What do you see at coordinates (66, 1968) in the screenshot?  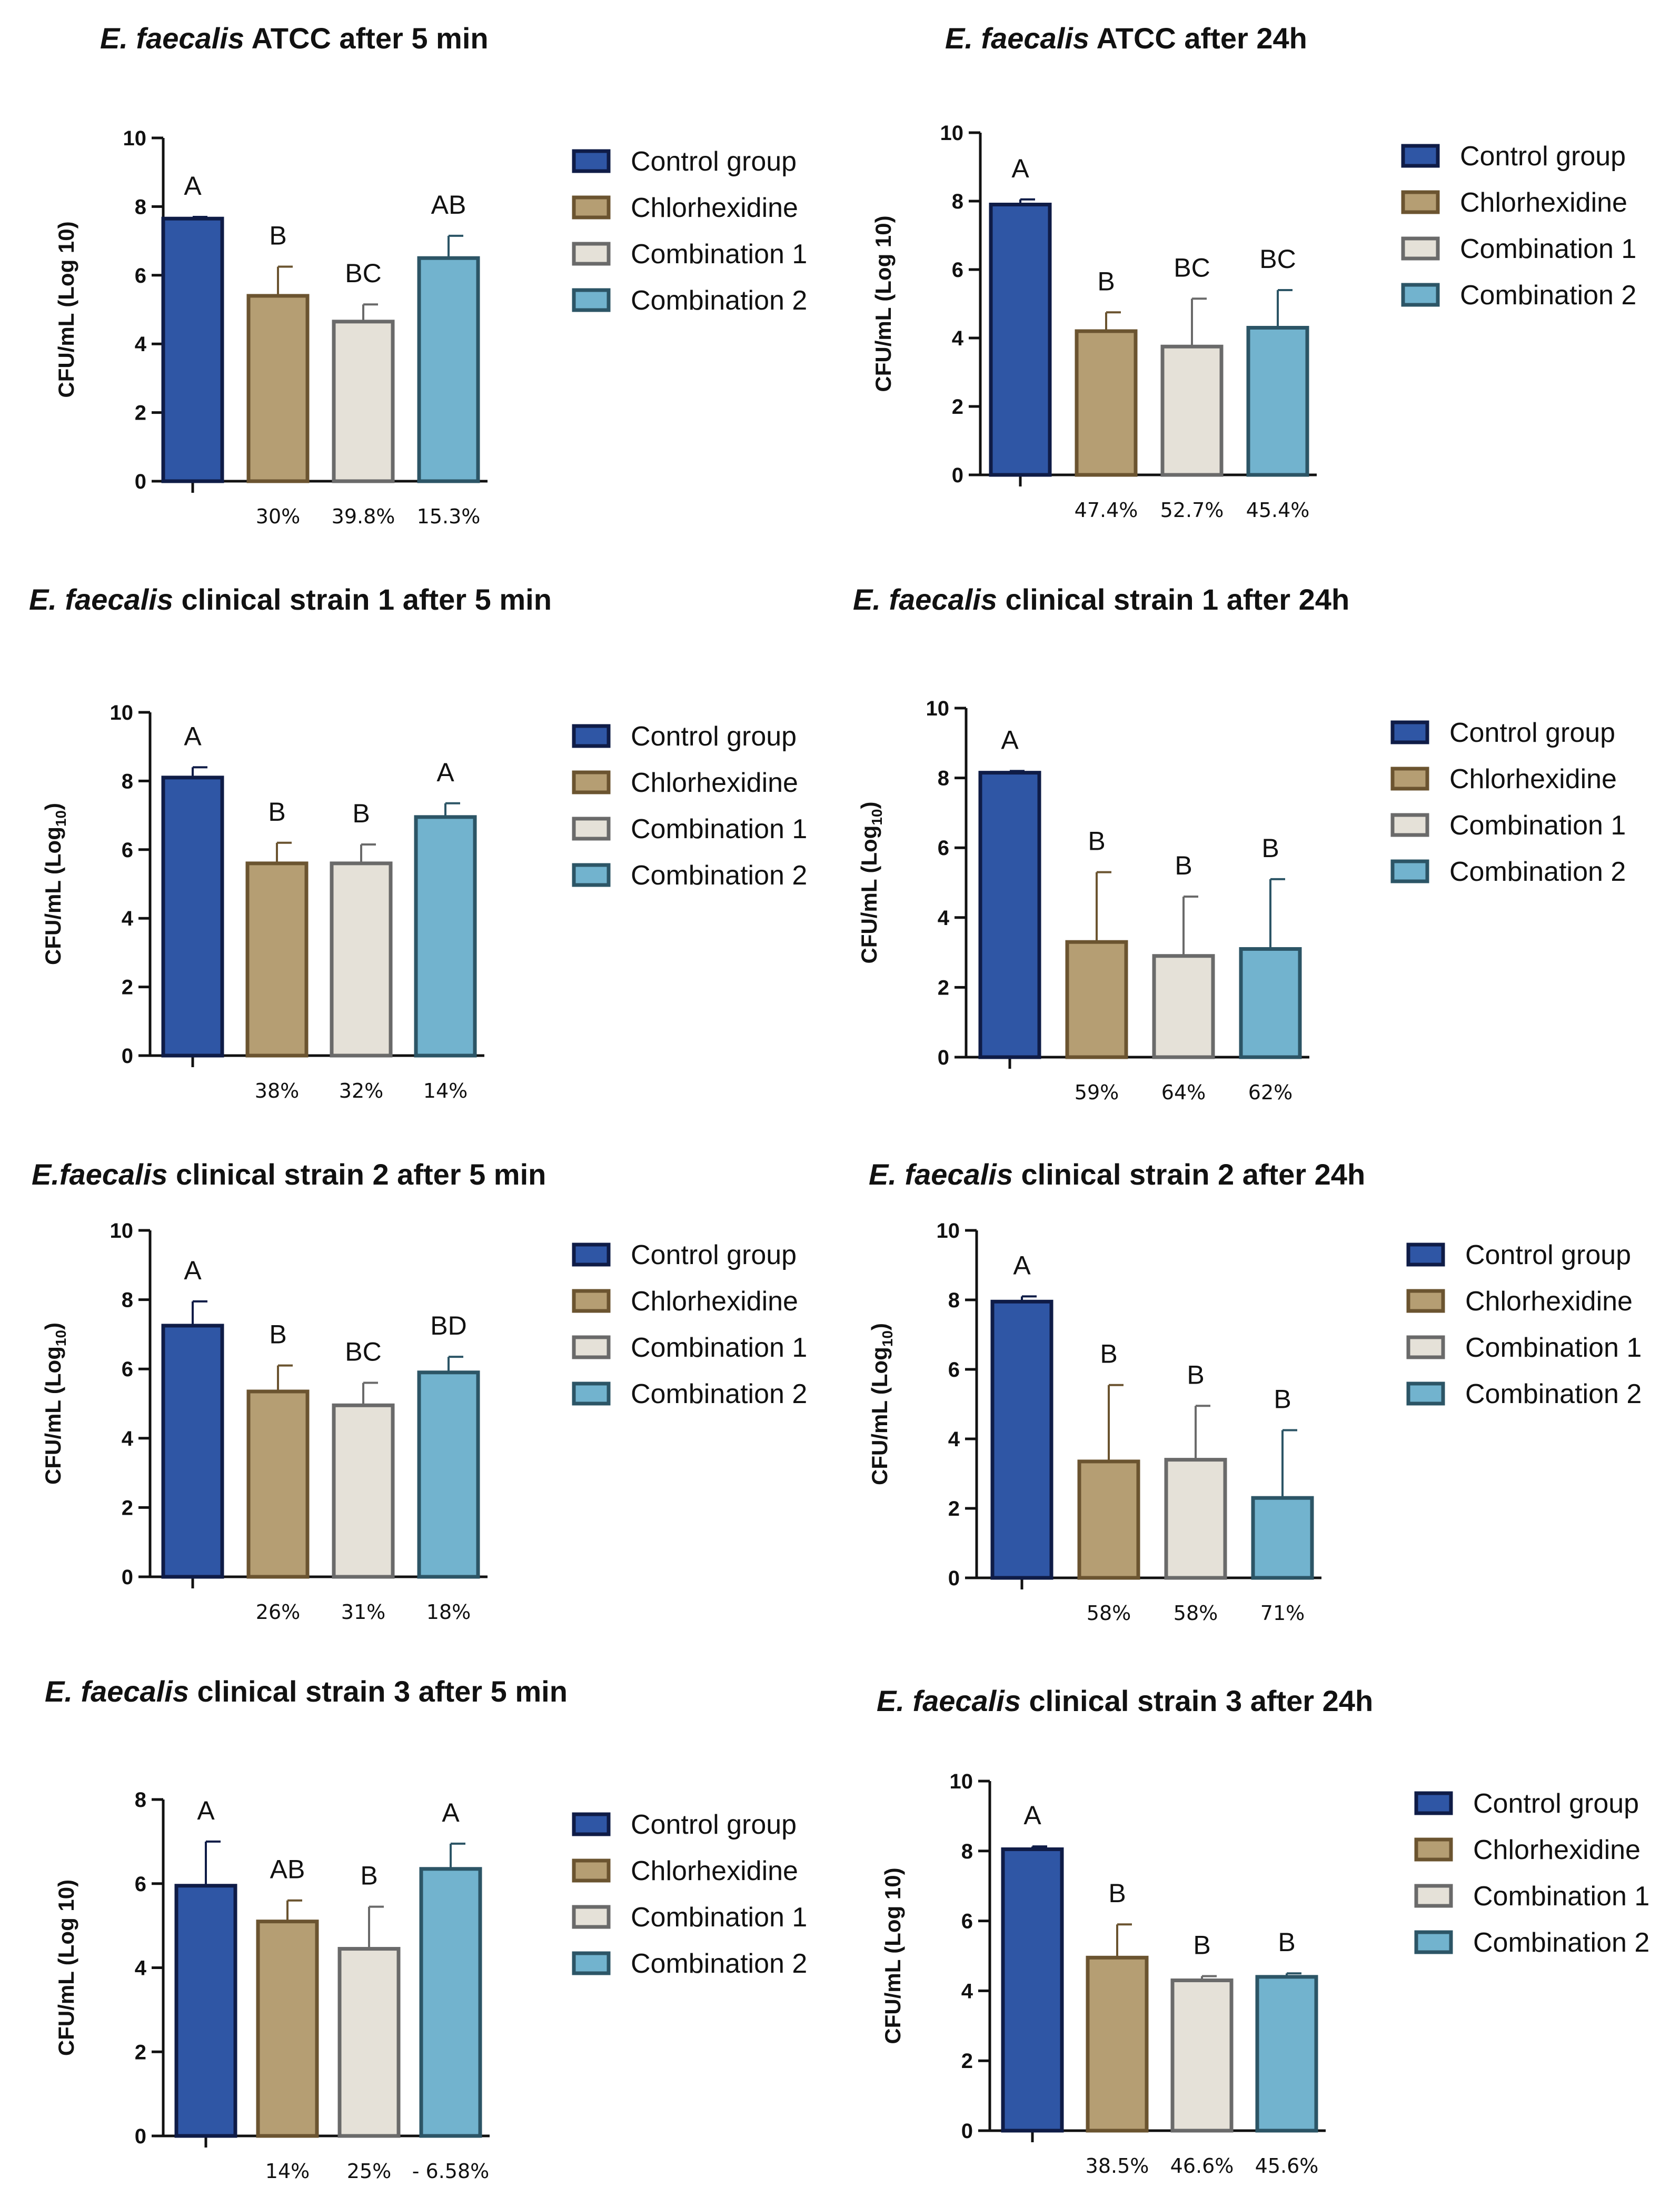 I see `y-axis-label: CFU/mL (Log 10)` at bounding box center [66, 1968].